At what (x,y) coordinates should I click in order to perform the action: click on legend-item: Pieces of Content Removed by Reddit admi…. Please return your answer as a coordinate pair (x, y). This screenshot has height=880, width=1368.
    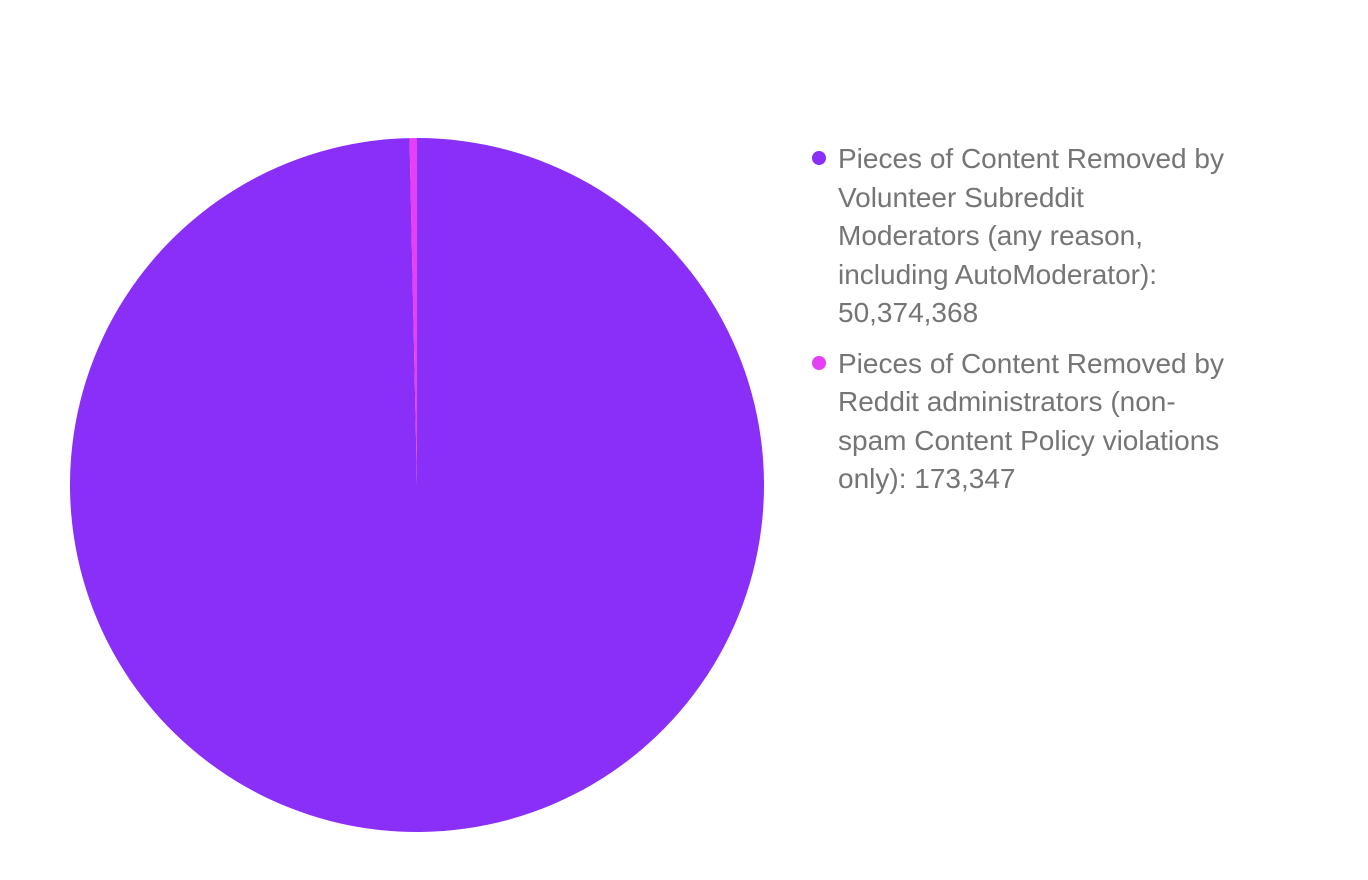
    Looking at the image, I should click on (1020, 422).